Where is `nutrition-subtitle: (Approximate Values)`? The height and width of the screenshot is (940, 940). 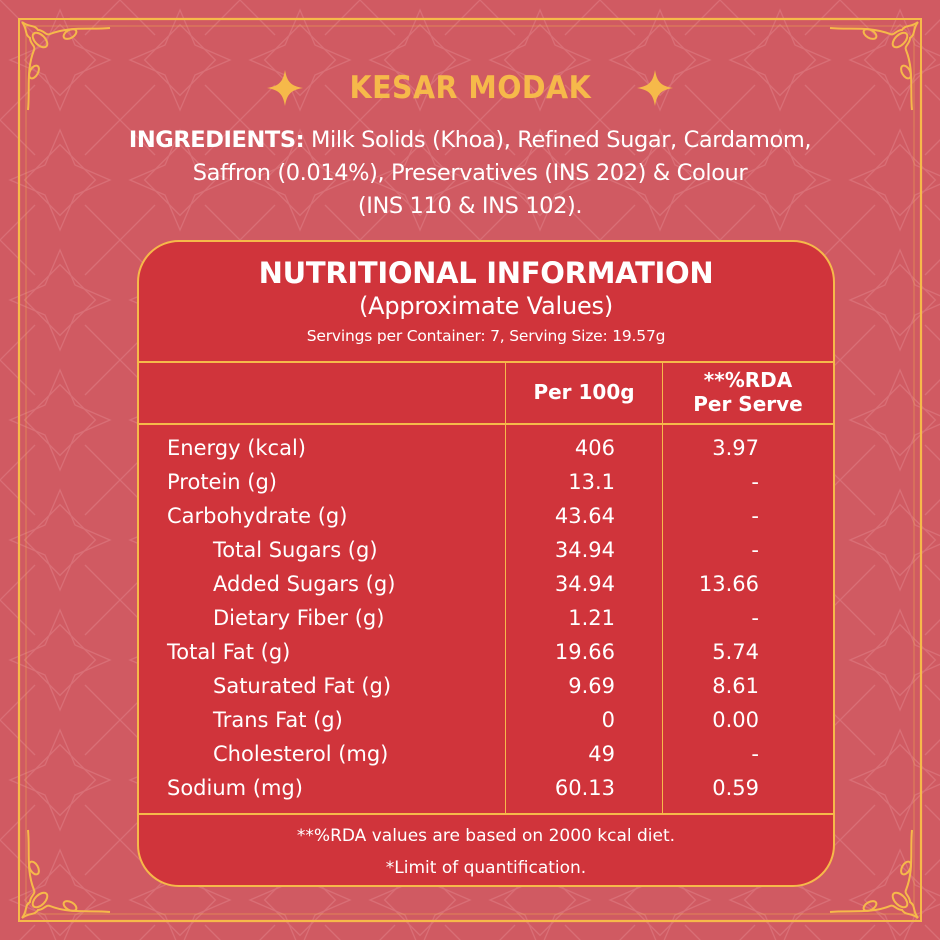
nutrition-subtitle: (Approximate Values) is located at coordinates (486, 306).